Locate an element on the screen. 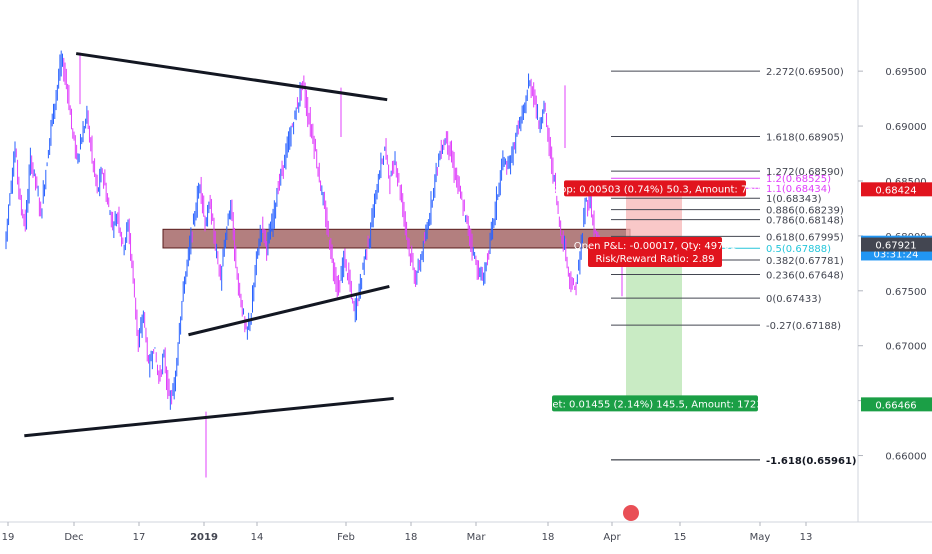  time-tick-label: Apr is located at coordinates (612, 537).